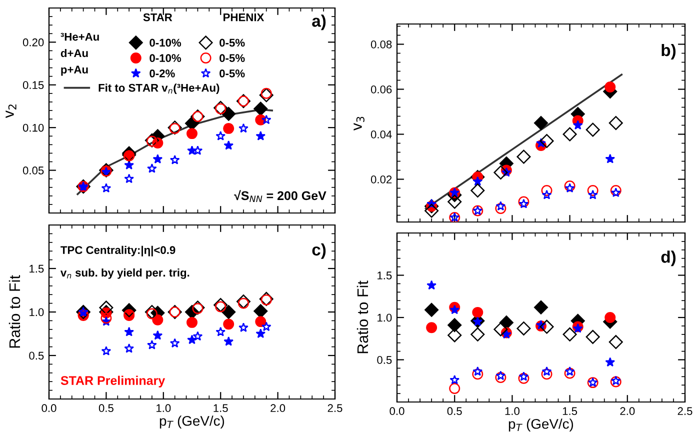  Describe the element at coordinates (125, 273) in the screenshot. I see `annotation: v$_{n}$ sub. by yield per. trig.` at that location.